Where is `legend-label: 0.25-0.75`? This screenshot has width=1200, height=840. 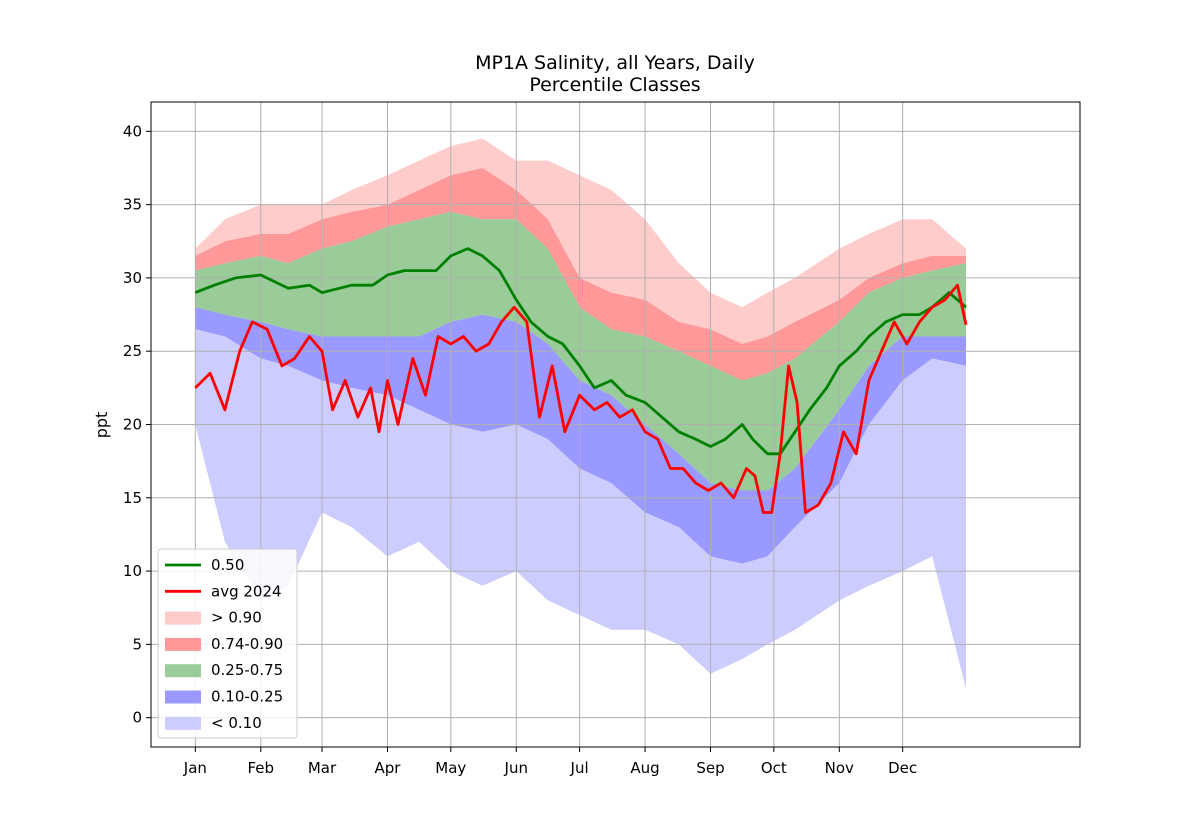 legend-label: 0.25-0.75 is located at coordinates (247, 670).